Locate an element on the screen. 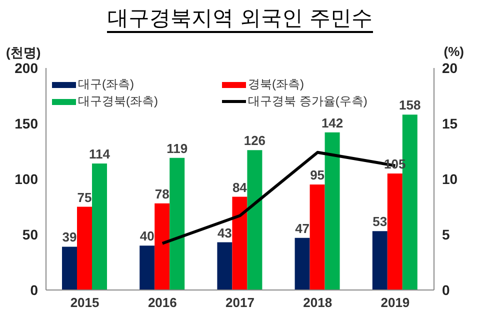 The image size is (480, 320). y2-tick-label: 5 is located at coordinates (446, 234).